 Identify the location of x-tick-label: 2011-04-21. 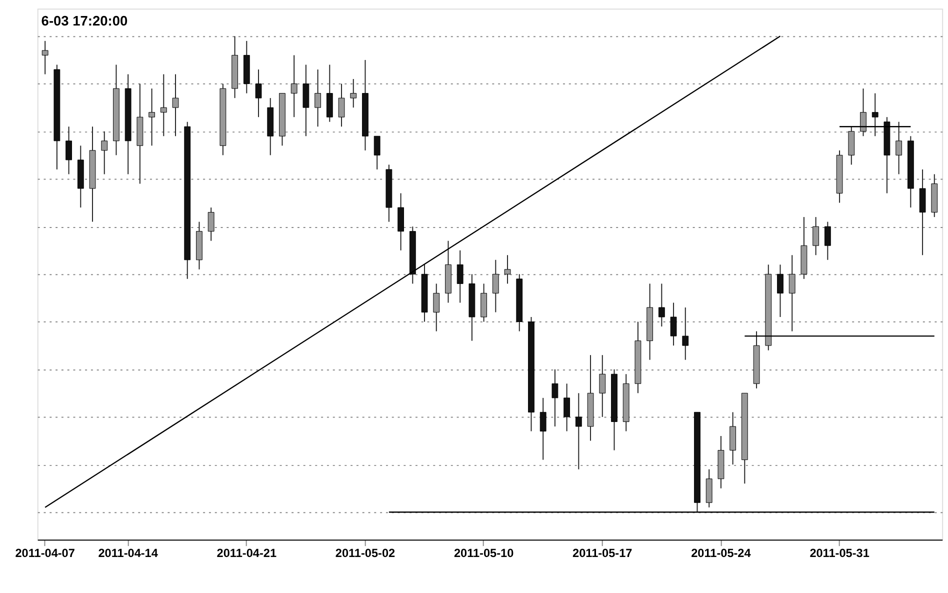
(246, 553).